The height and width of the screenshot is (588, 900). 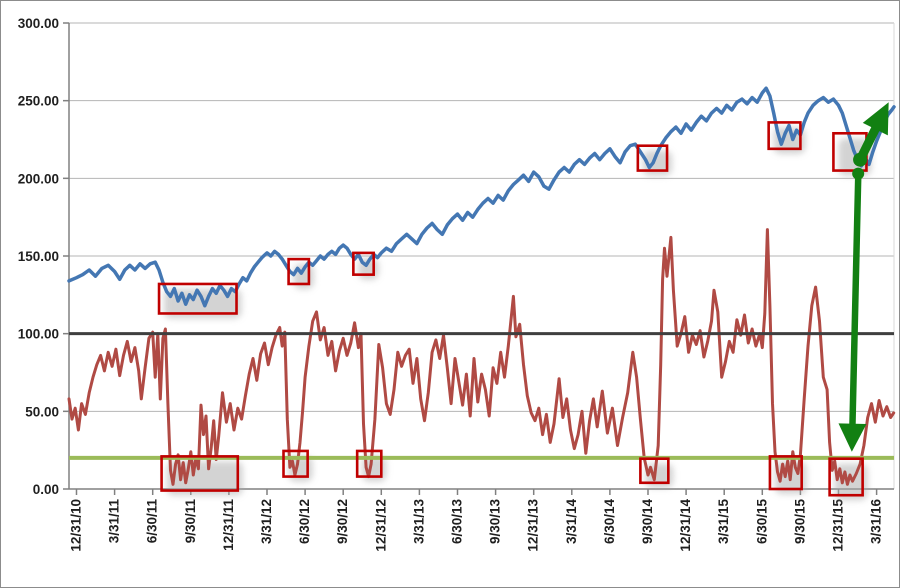 I want to click on arrow-up-projection-head, so click(x=875, y=119).